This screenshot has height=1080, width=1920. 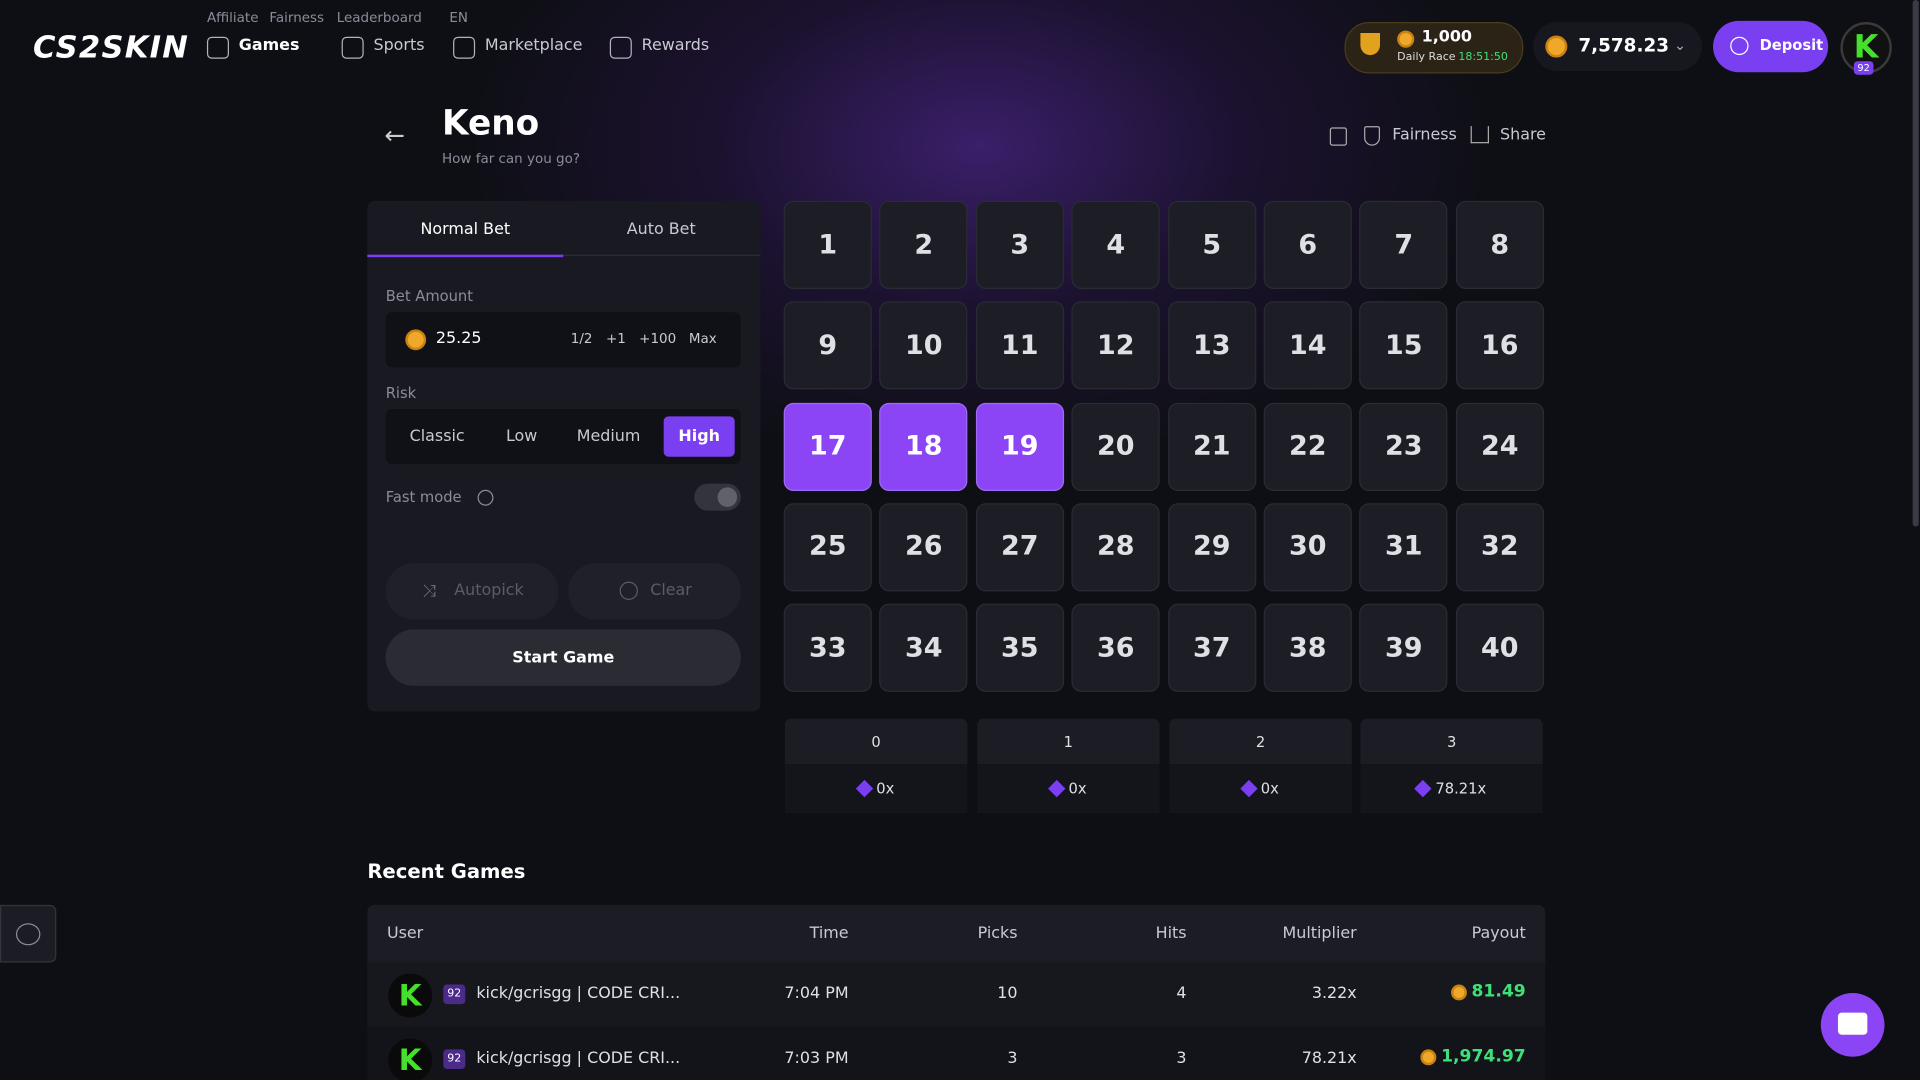 I want to click on keno-tile: 3, so click(x=1019, y=244).